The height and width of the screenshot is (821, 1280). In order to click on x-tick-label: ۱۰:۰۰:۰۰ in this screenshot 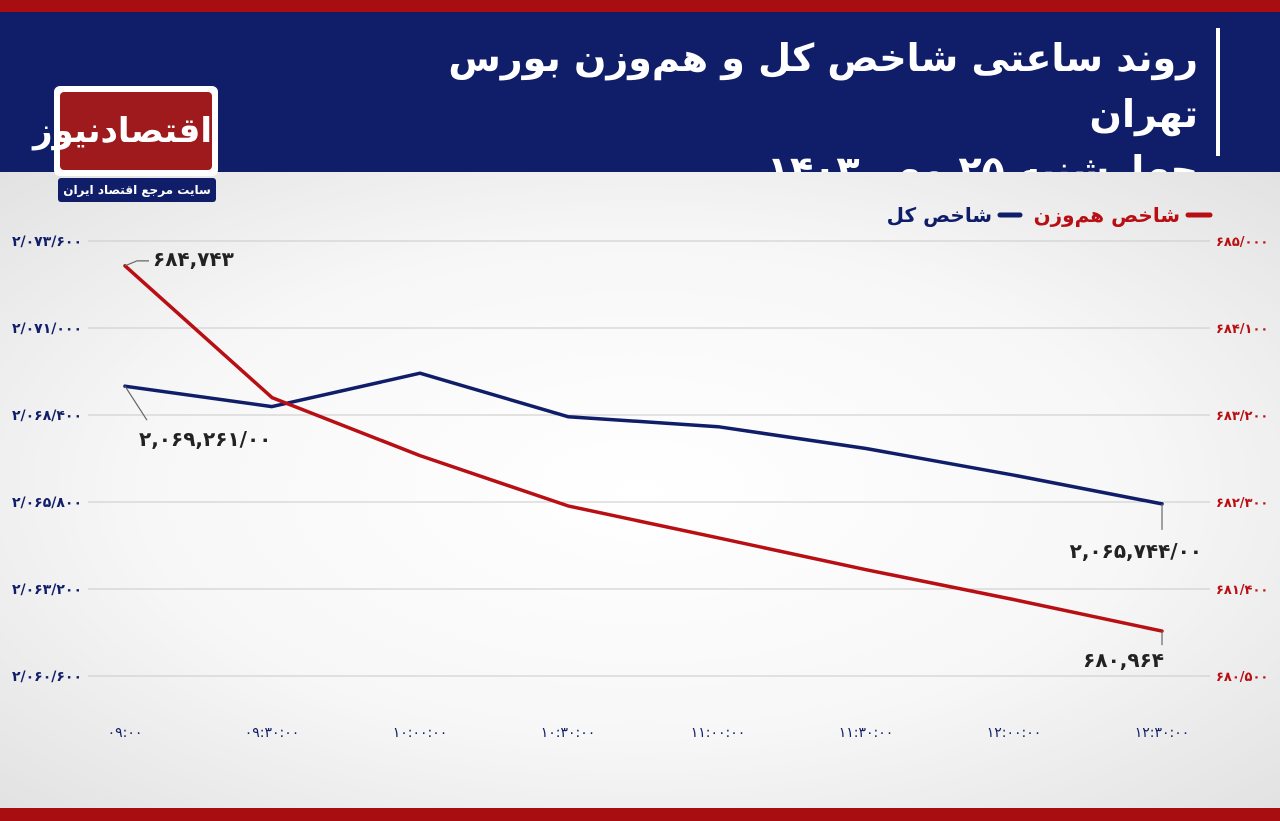, I will do `click(420, 733)`.